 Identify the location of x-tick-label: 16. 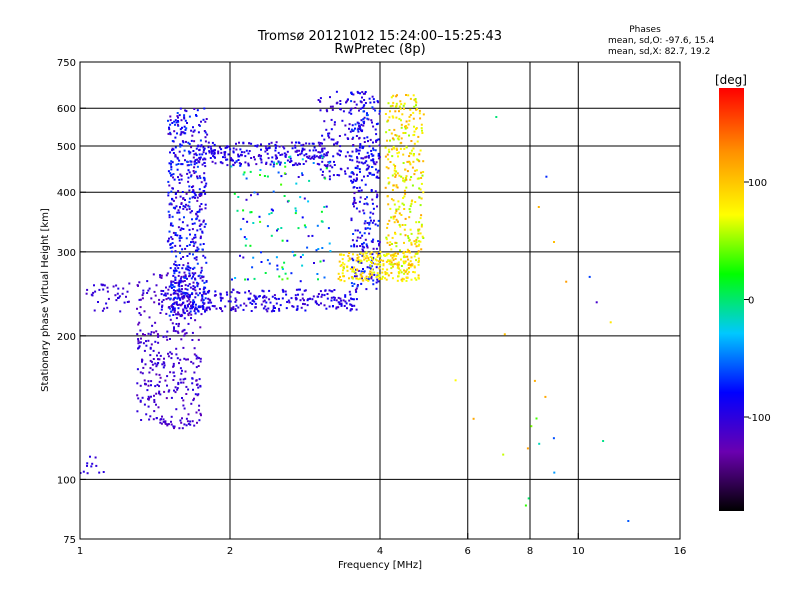
(680, 551).